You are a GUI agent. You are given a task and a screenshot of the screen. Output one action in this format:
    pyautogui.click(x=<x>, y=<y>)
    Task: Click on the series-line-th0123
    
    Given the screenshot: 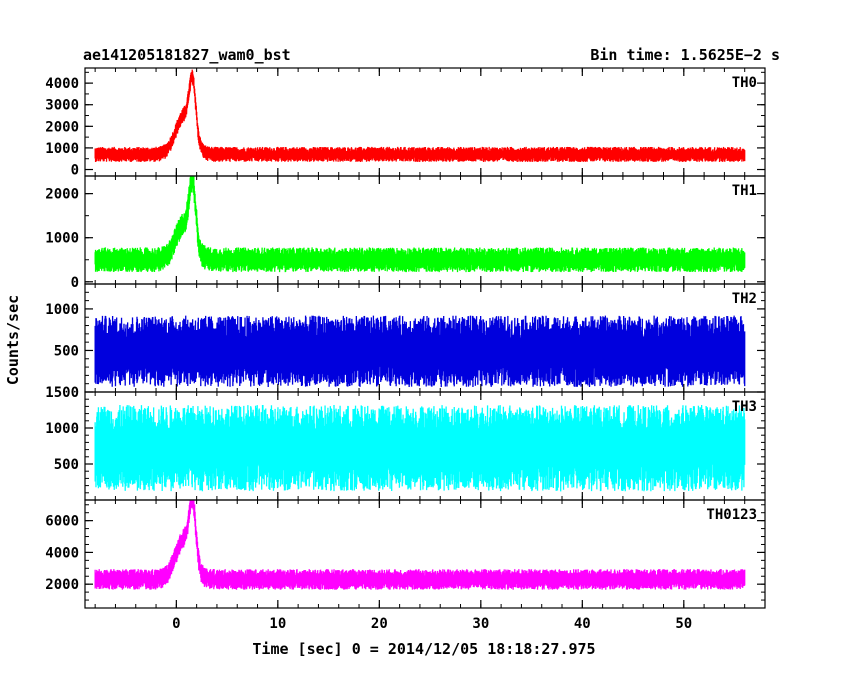 What is the action you would take?
    pyautogui.click(x=420, y=545)
    